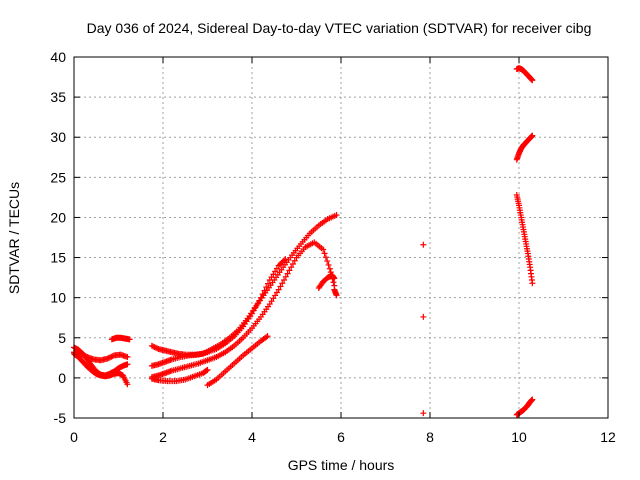  Describe the element at coordinates (163, 437) in the screenshot. I see `x-tick-label: 2` at that location.